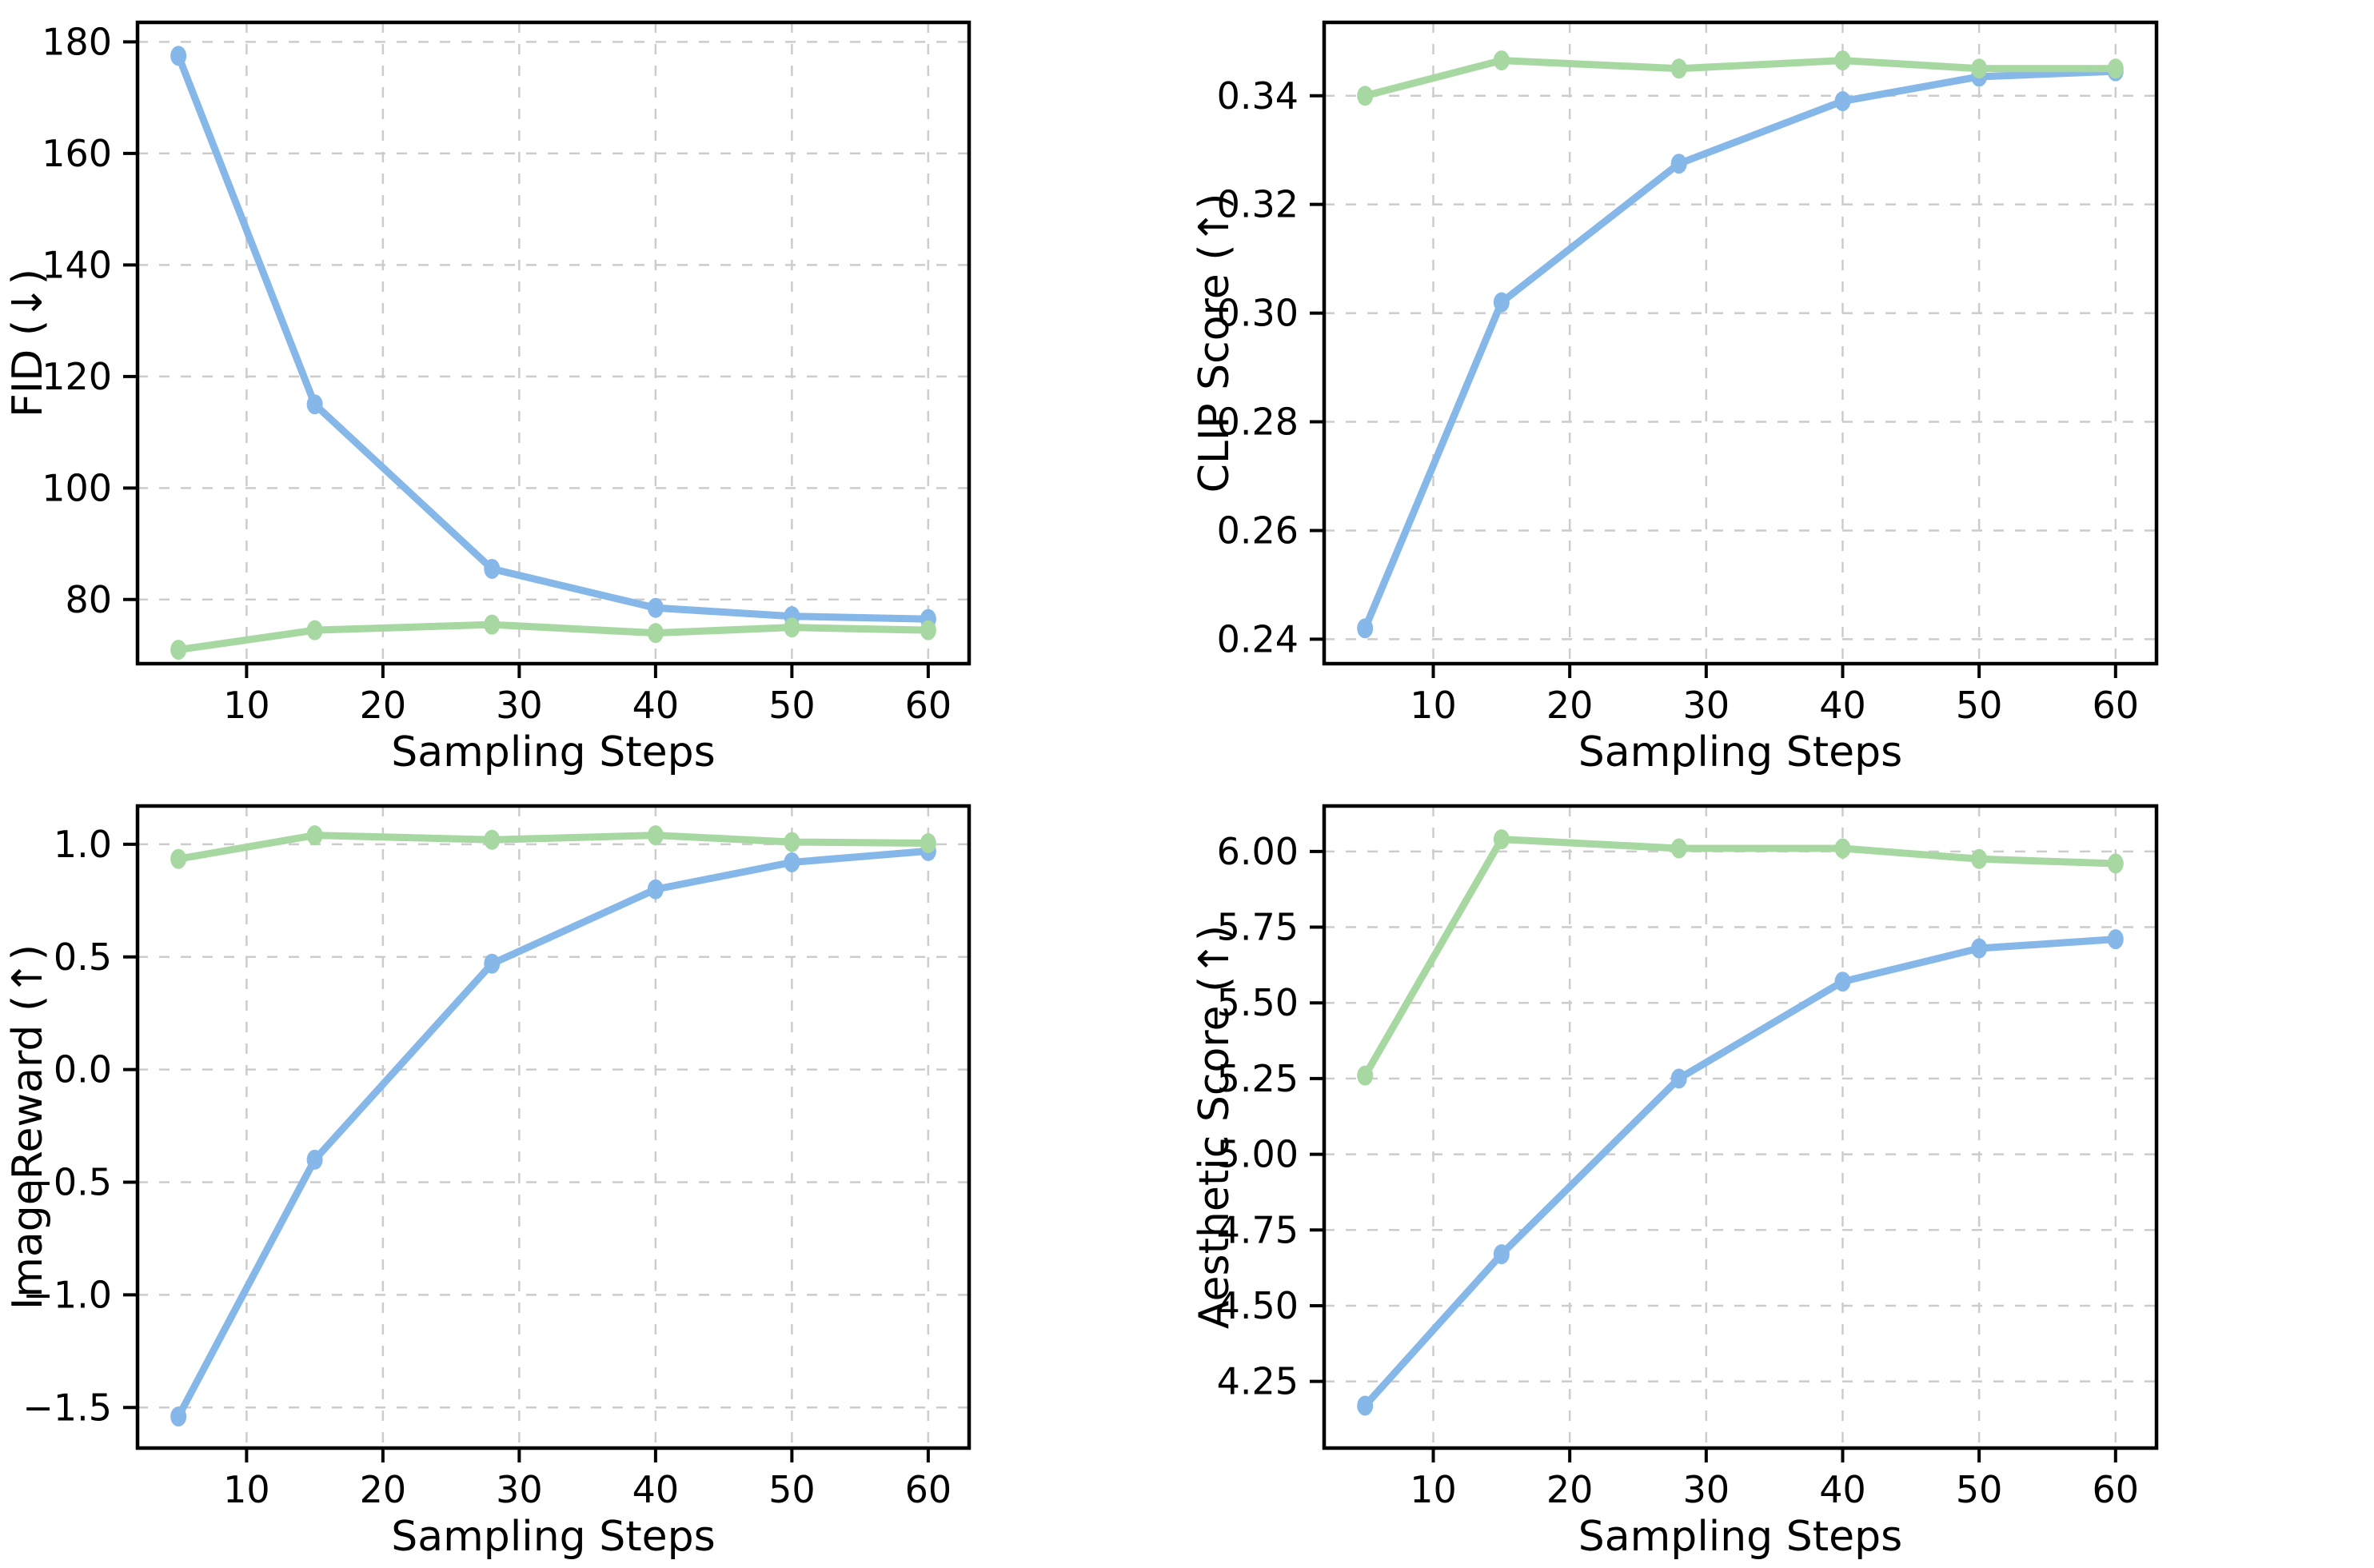  Describe the element at coordinates (792, 706) in the screenshot. I see `x-tick-label: 50` at that location.